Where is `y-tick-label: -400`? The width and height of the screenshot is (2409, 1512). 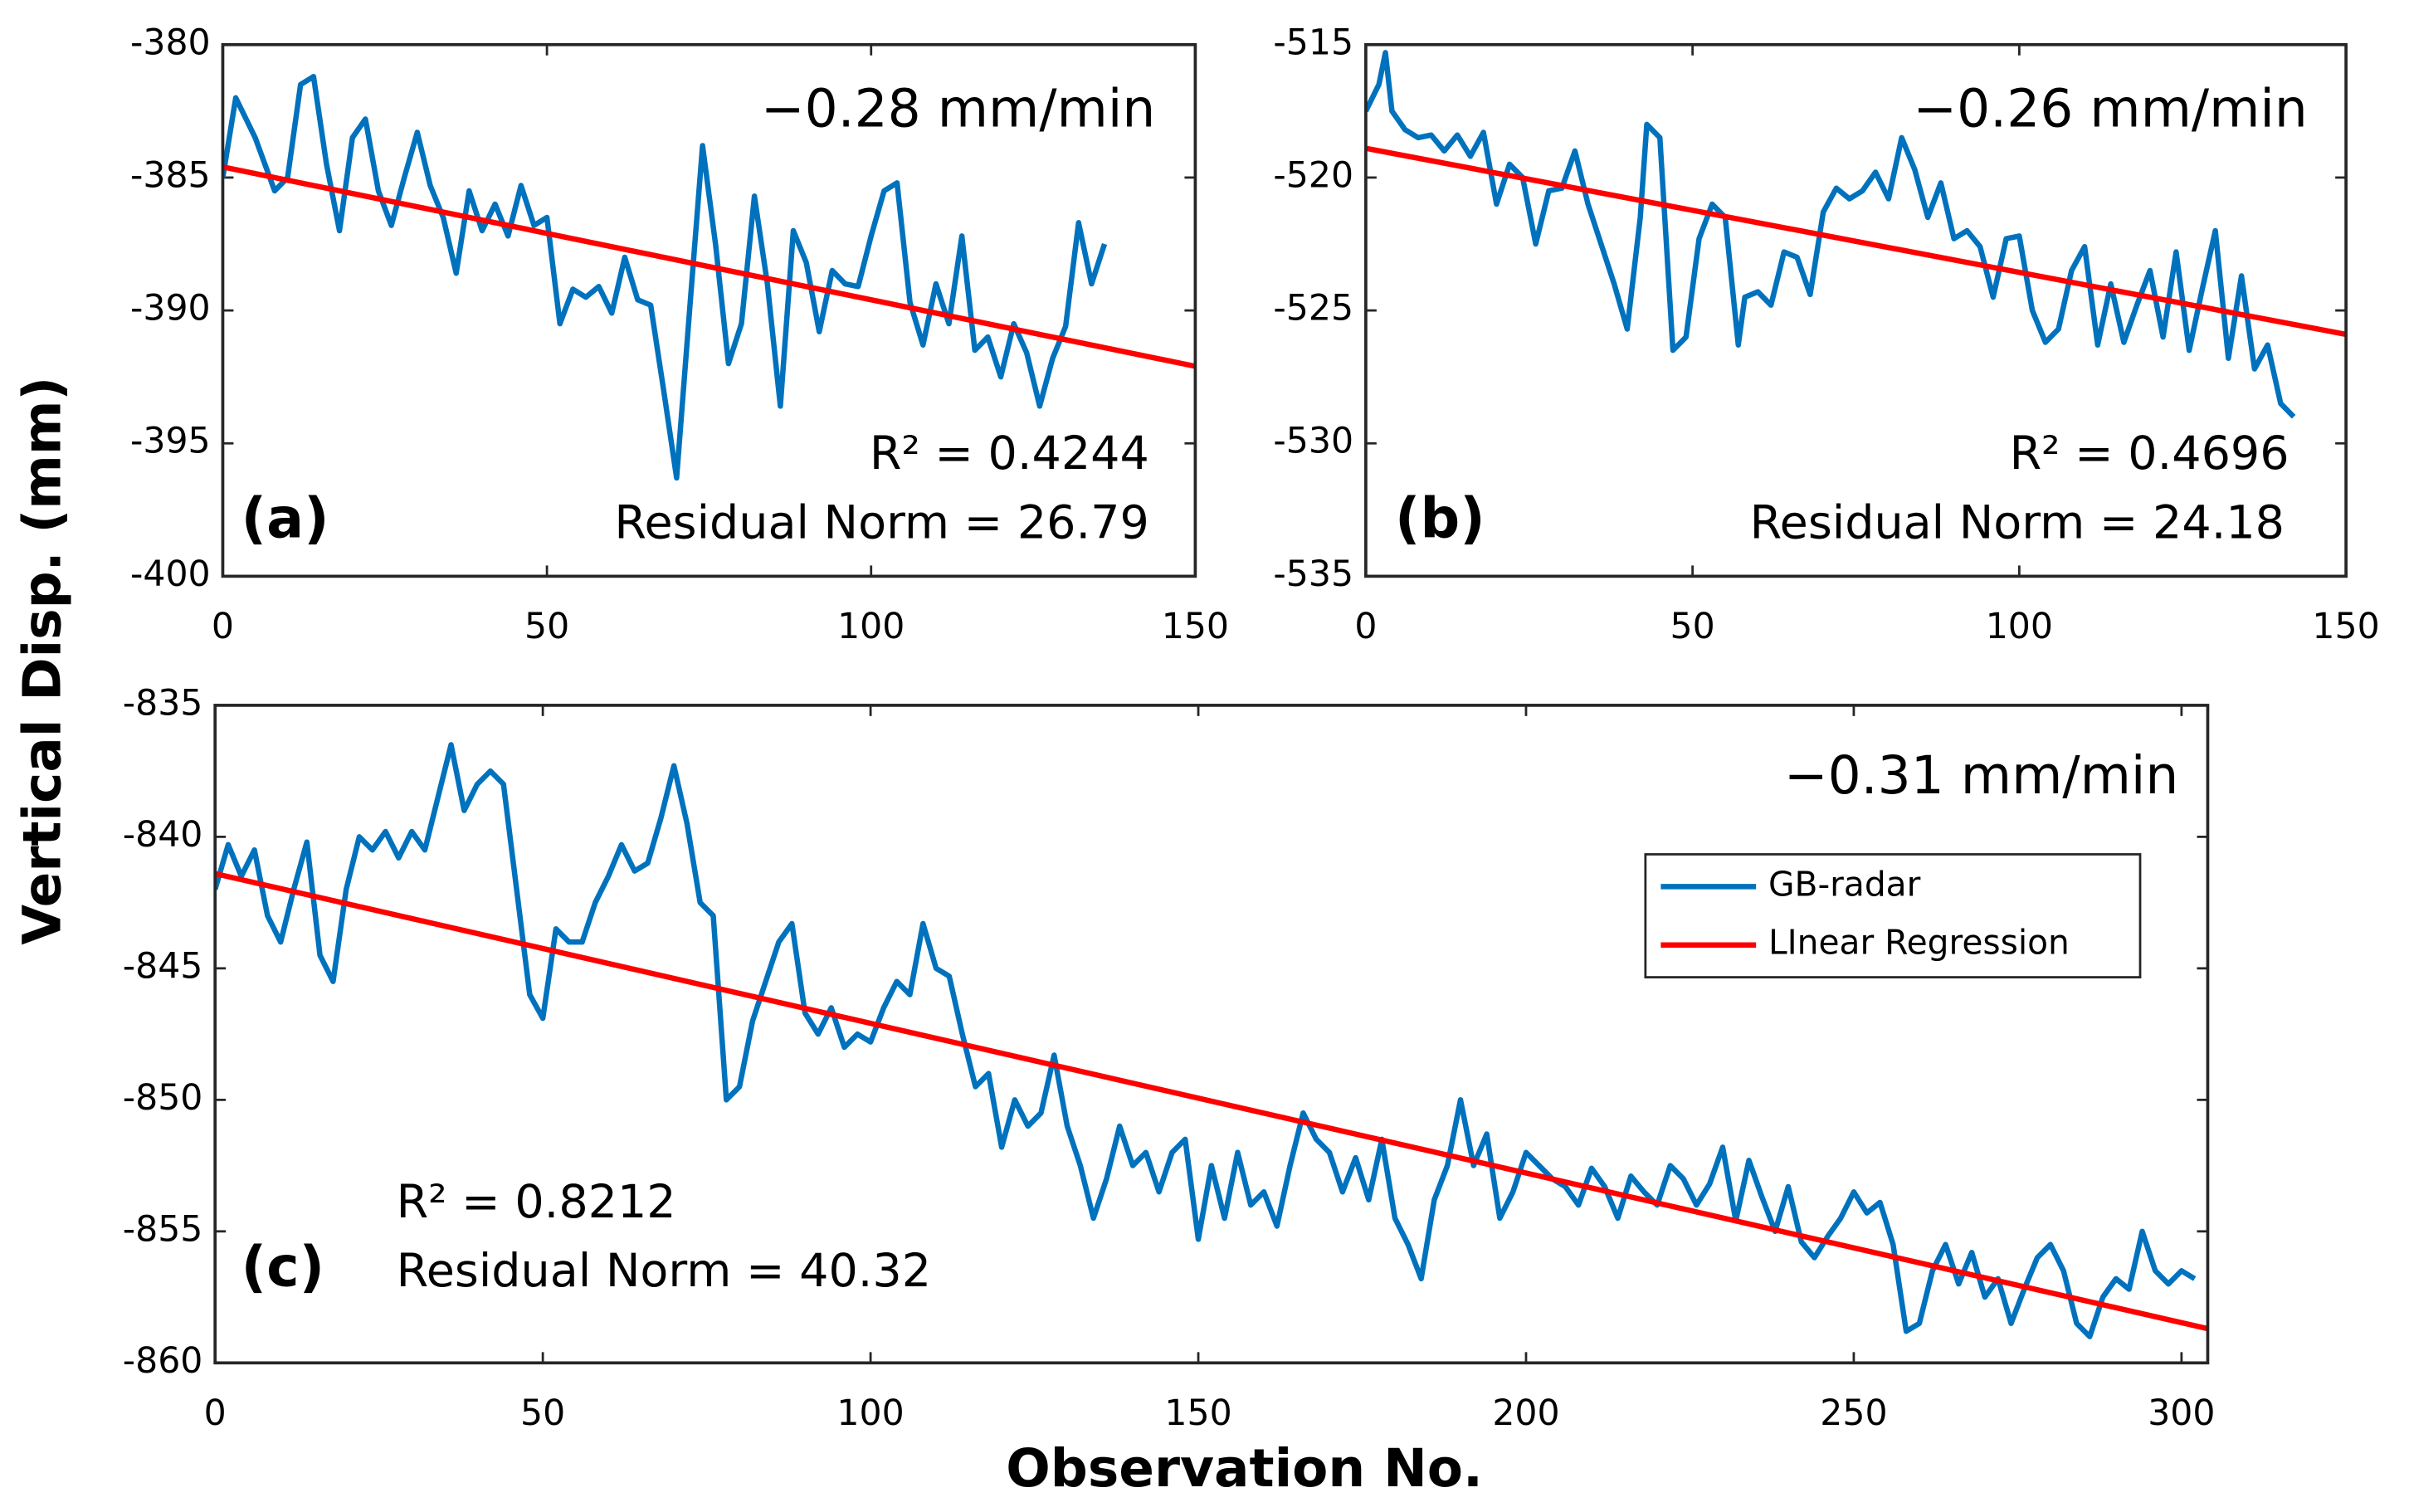
y-tick-label: -400 is located at coordinates (170, 574).